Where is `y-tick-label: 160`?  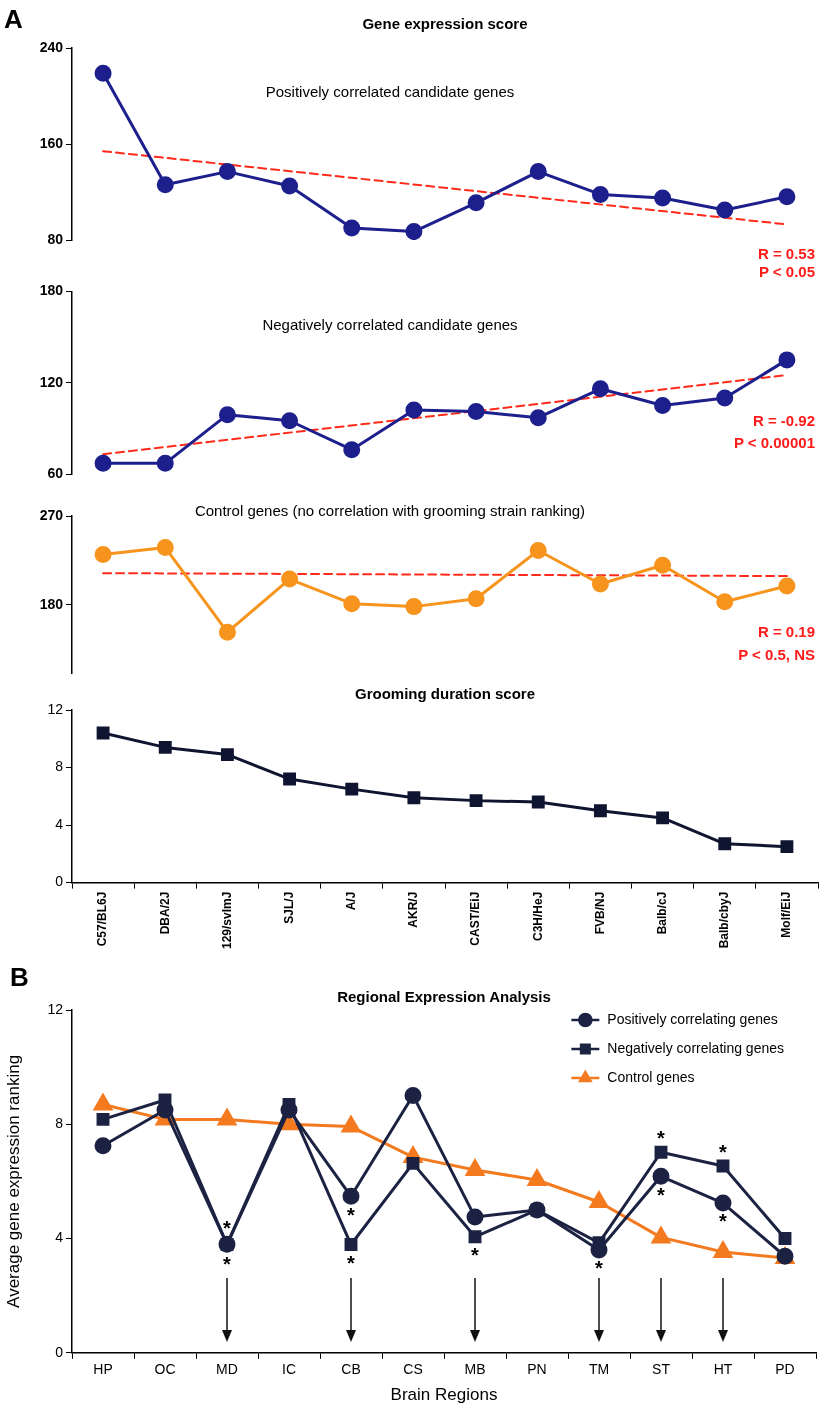
y-tick-label: 160 is located at coordinates (51, 142).